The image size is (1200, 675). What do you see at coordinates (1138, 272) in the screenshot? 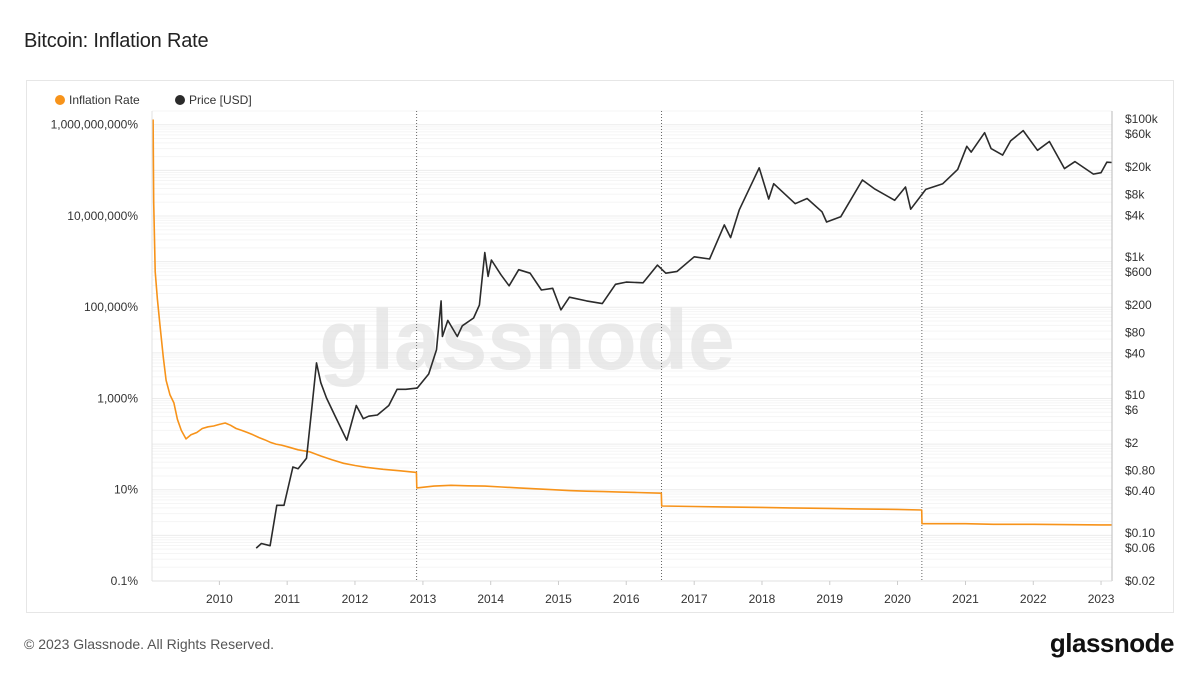
I see `y-right-tick-label: $600` at bounding box center [1138, 272].